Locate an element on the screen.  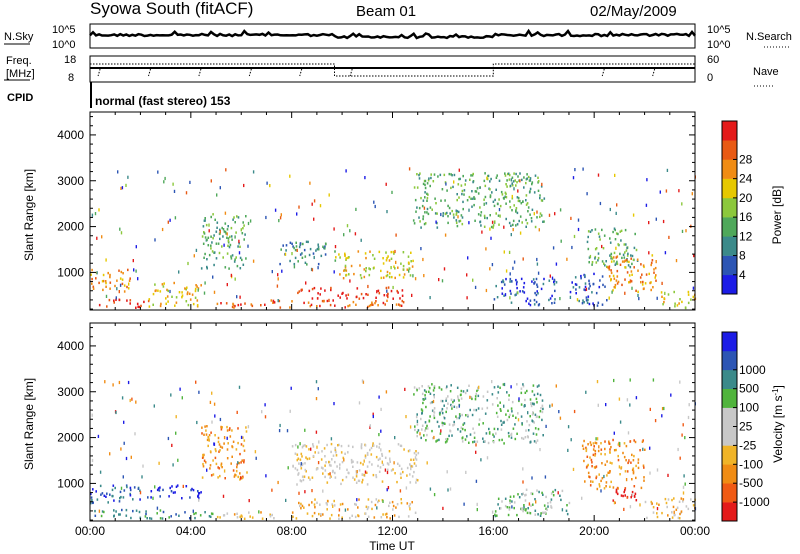
colorbar-frame is located at coordinates (729, 207).